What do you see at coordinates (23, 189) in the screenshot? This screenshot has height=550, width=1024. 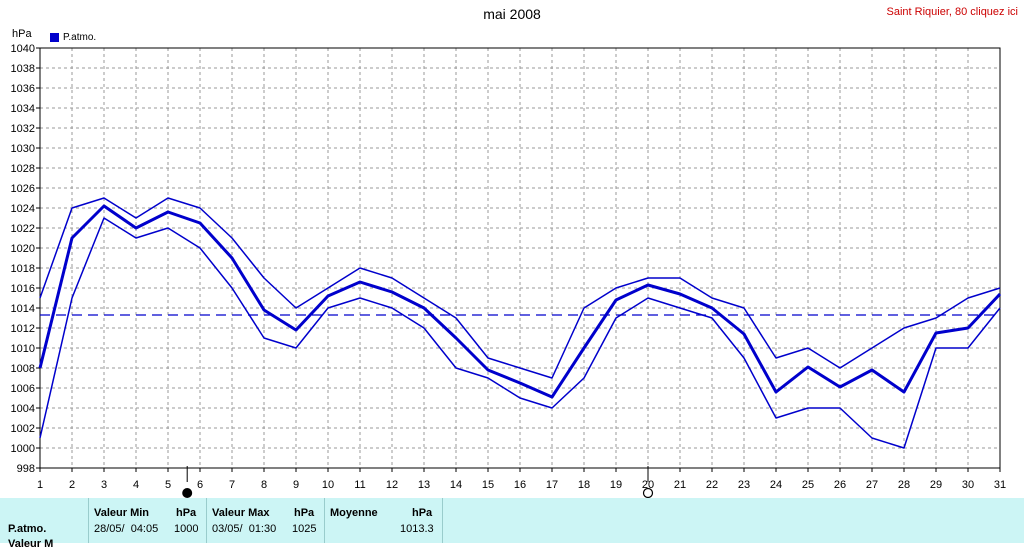 I see `y-tick-label: 1026` at bounding box center [23, 189].